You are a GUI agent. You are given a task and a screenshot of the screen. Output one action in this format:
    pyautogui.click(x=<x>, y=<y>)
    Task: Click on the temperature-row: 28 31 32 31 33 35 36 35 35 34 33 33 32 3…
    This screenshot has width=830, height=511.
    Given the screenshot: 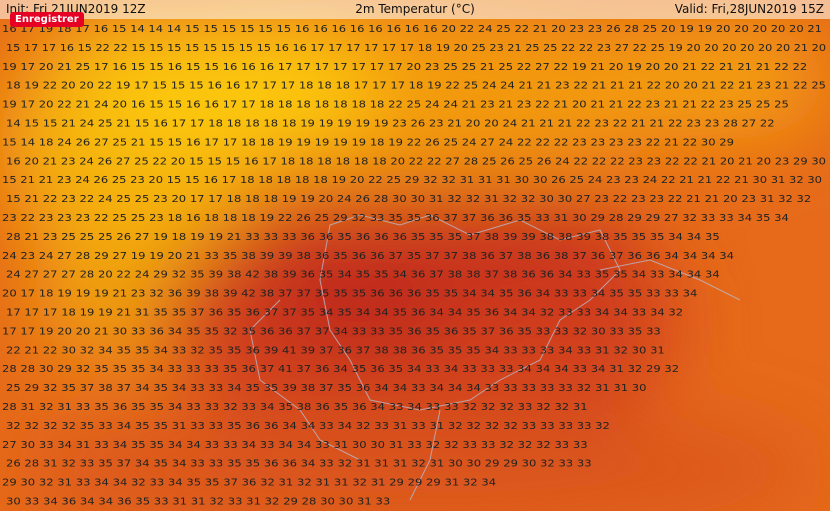 What is the action you would take?
    pyautogui.click(x=295, y=407)
    